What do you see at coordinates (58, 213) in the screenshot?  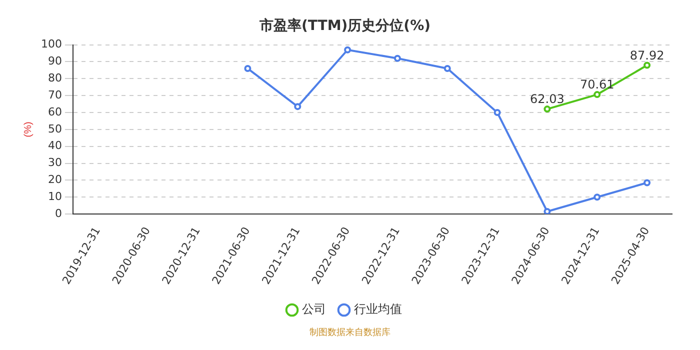 I see `y-tick-label: 0` at bounding box center [58, 213].